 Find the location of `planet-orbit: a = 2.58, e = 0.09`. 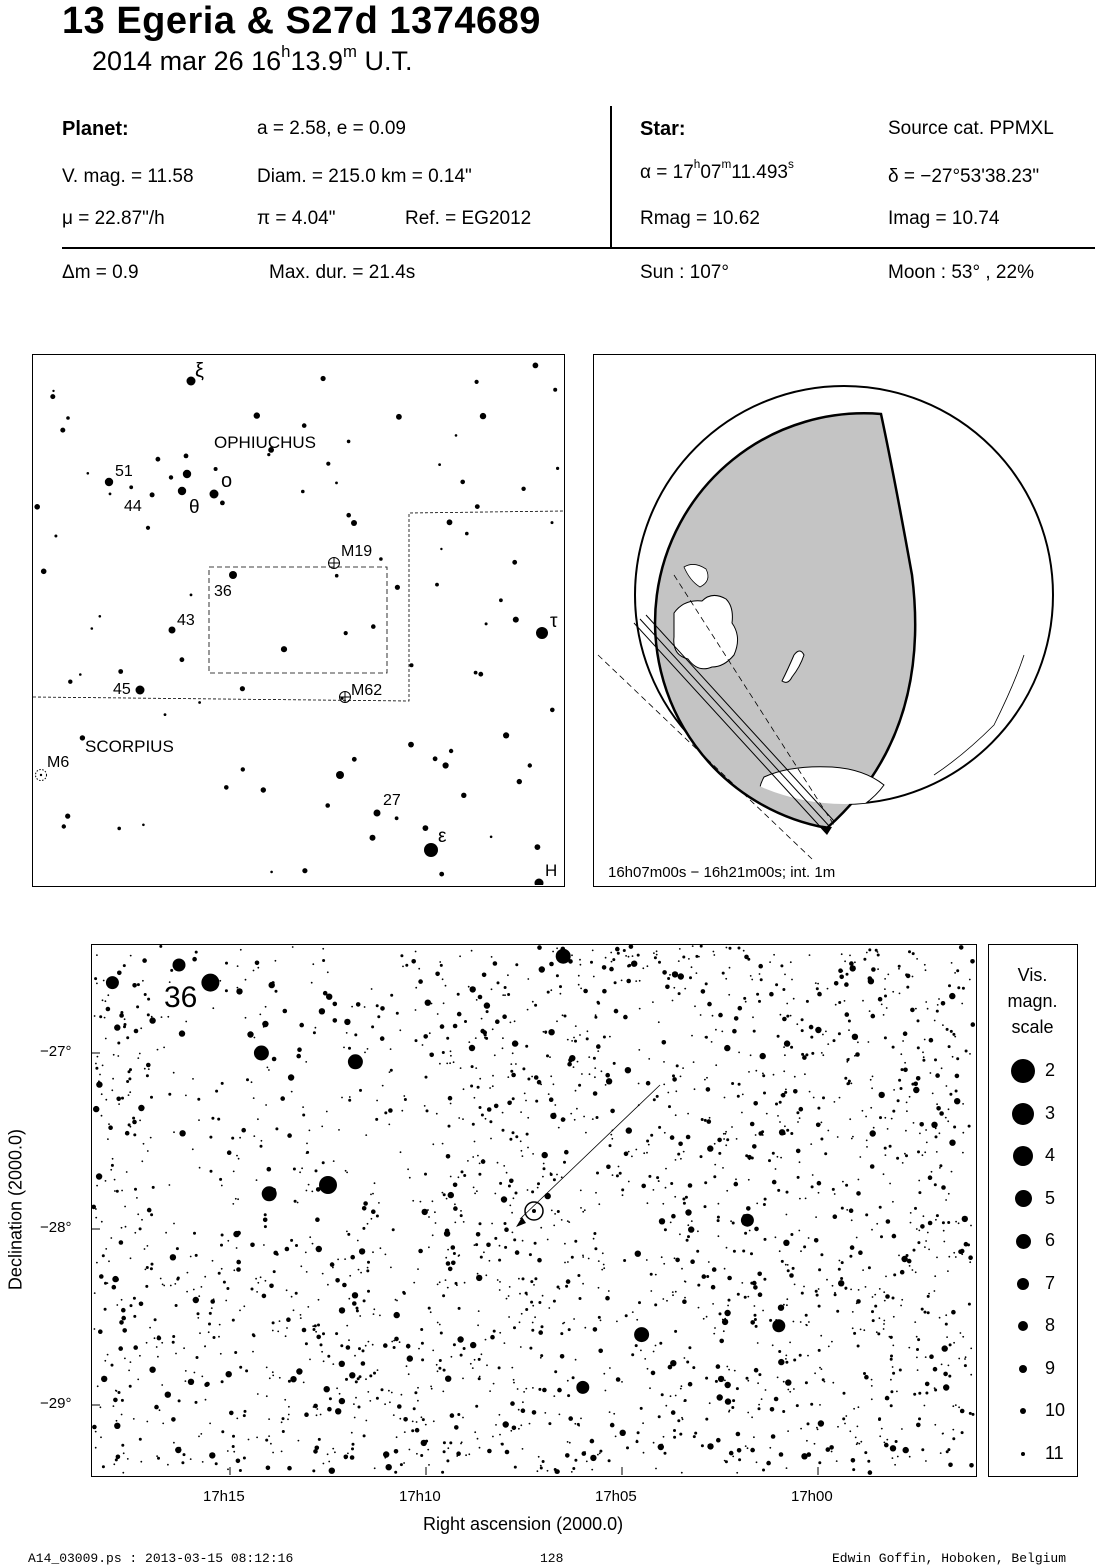

planet-orbit: a = 2.58, e = 0.09 is located at coordinates (331, 128).